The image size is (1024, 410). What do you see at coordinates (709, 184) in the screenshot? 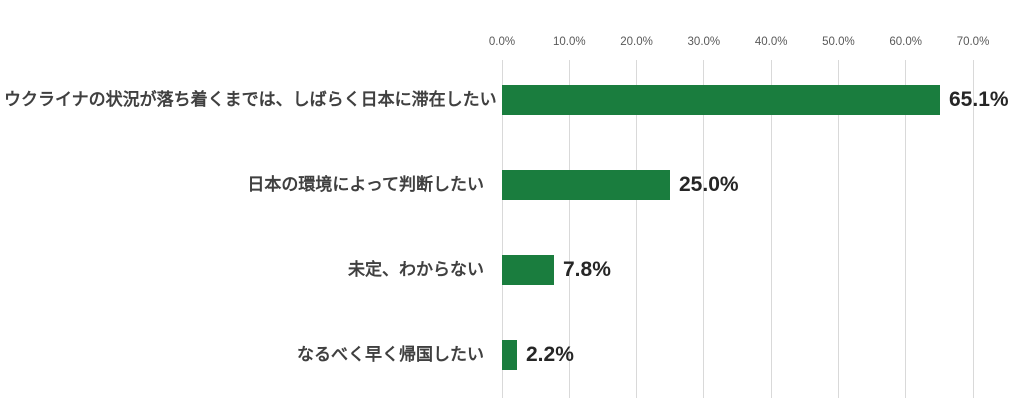
I see `value-label: 25.0%` at bounding box center [709, 184].